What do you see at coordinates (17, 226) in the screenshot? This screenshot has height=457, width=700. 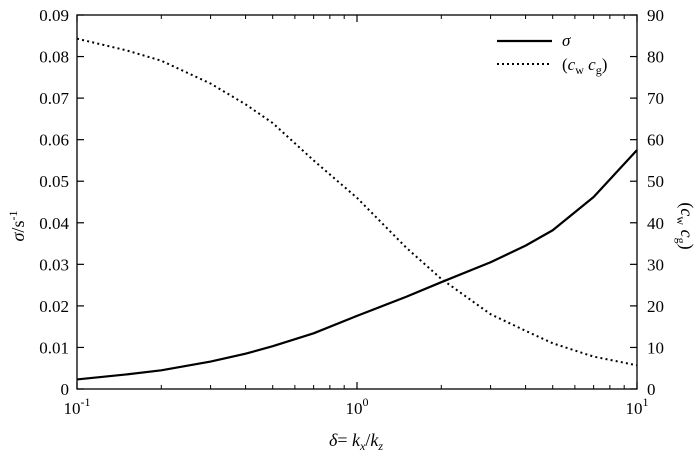 I see `y-axis-left-label: σ/s-1` at bounding box center [17, 226].